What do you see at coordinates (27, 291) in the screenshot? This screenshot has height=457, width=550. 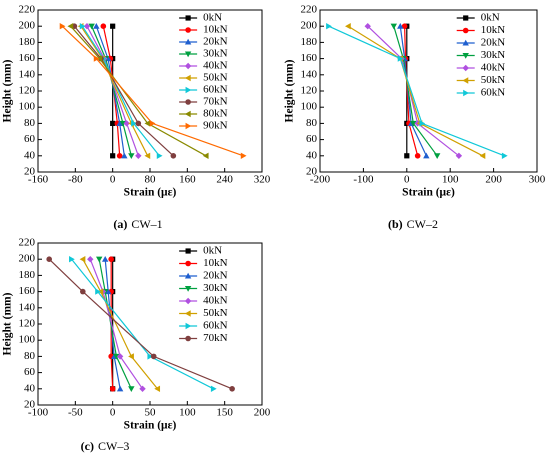 I see `y-tick-label: 160` at bounding box center [27, 291].